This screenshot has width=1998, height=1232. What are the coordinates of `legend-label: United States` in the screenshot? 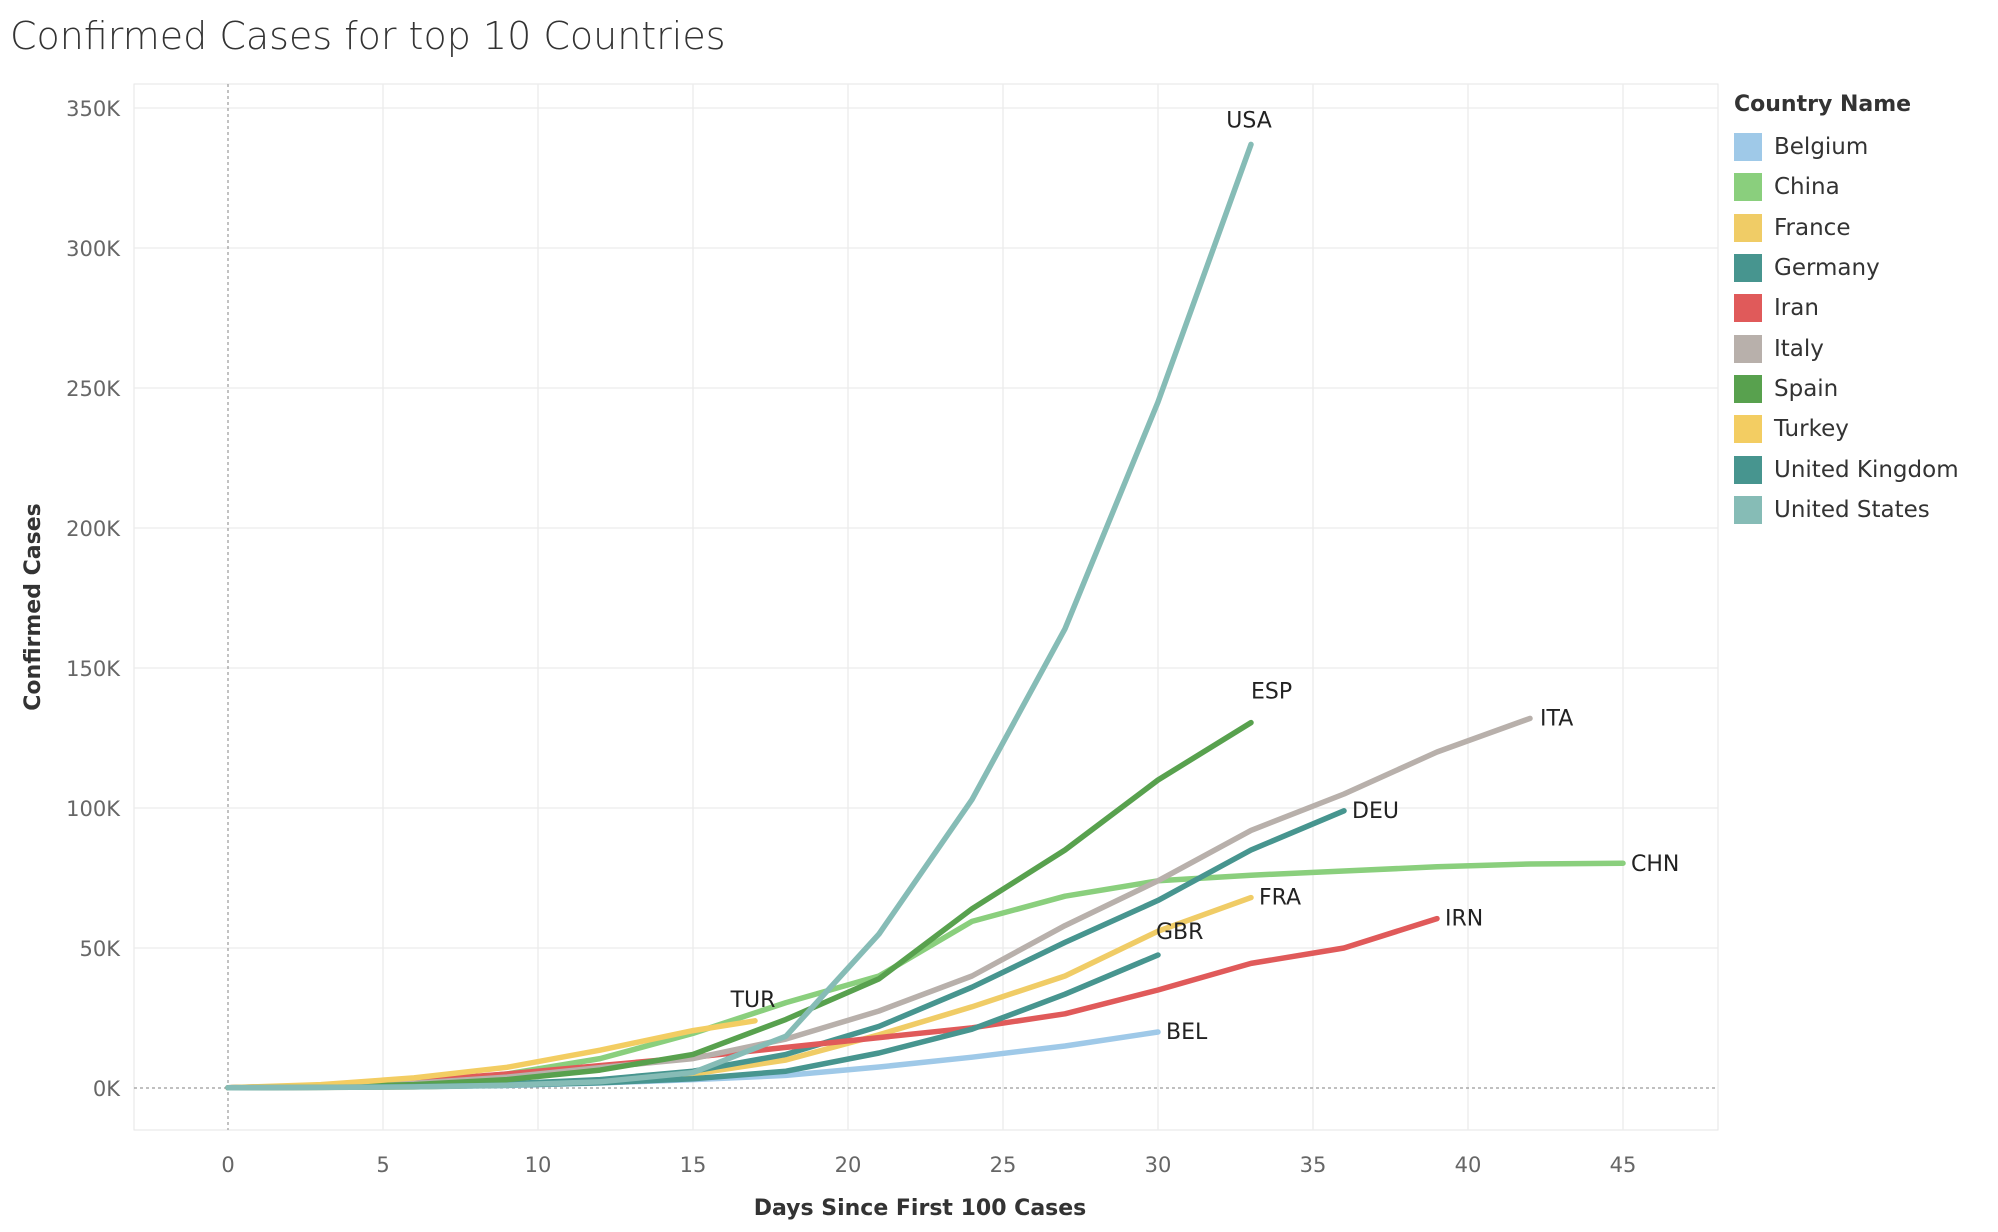 It's located at (1852, 509).